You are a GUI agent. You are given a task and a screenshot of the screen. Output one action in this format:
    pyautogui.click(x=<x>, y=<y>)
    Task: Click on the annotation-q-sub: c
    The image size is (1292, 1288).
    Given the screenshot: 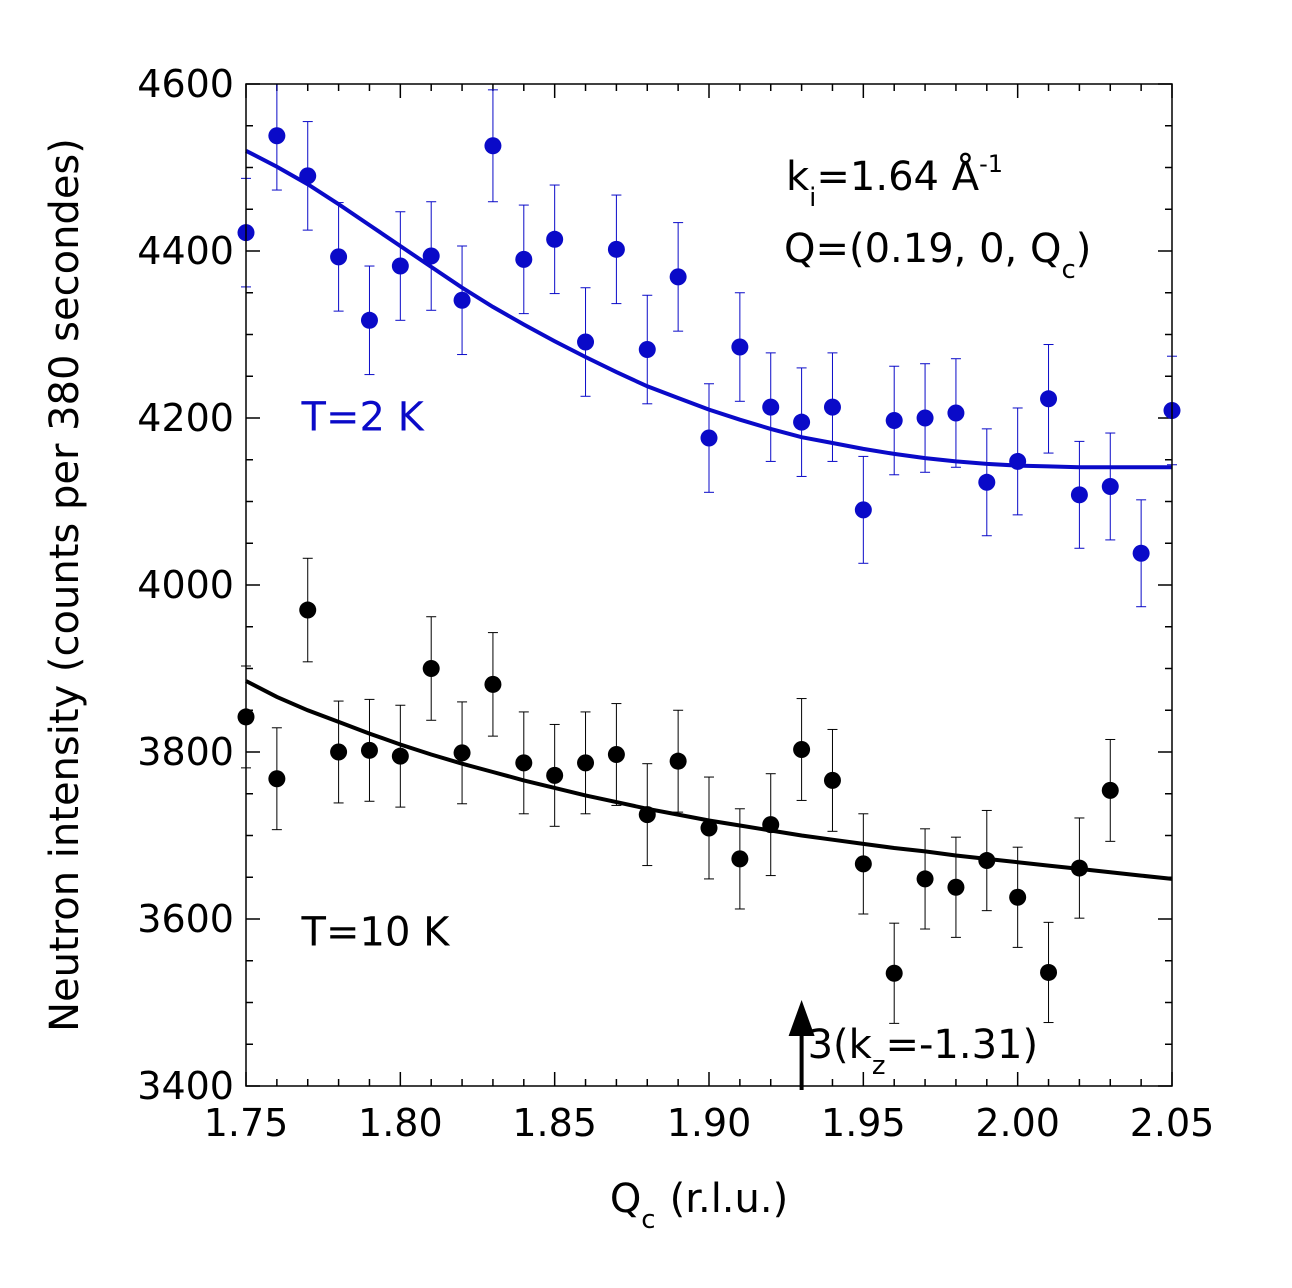 What is the action you would take?
    pyautogui.click(x=1068, y=270)
    